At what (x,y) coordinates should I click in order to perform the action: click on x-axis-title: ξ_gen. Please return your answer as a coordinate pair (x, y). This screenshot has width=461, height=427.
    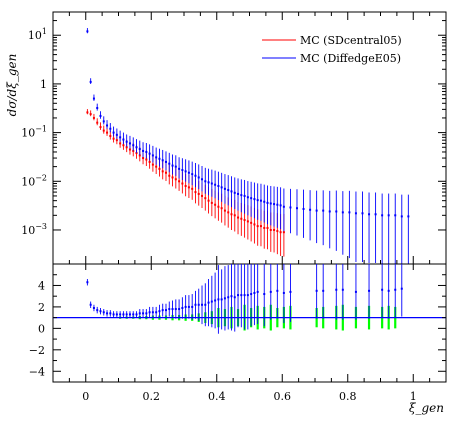
    Looking at the image, I should click on (426, 408).